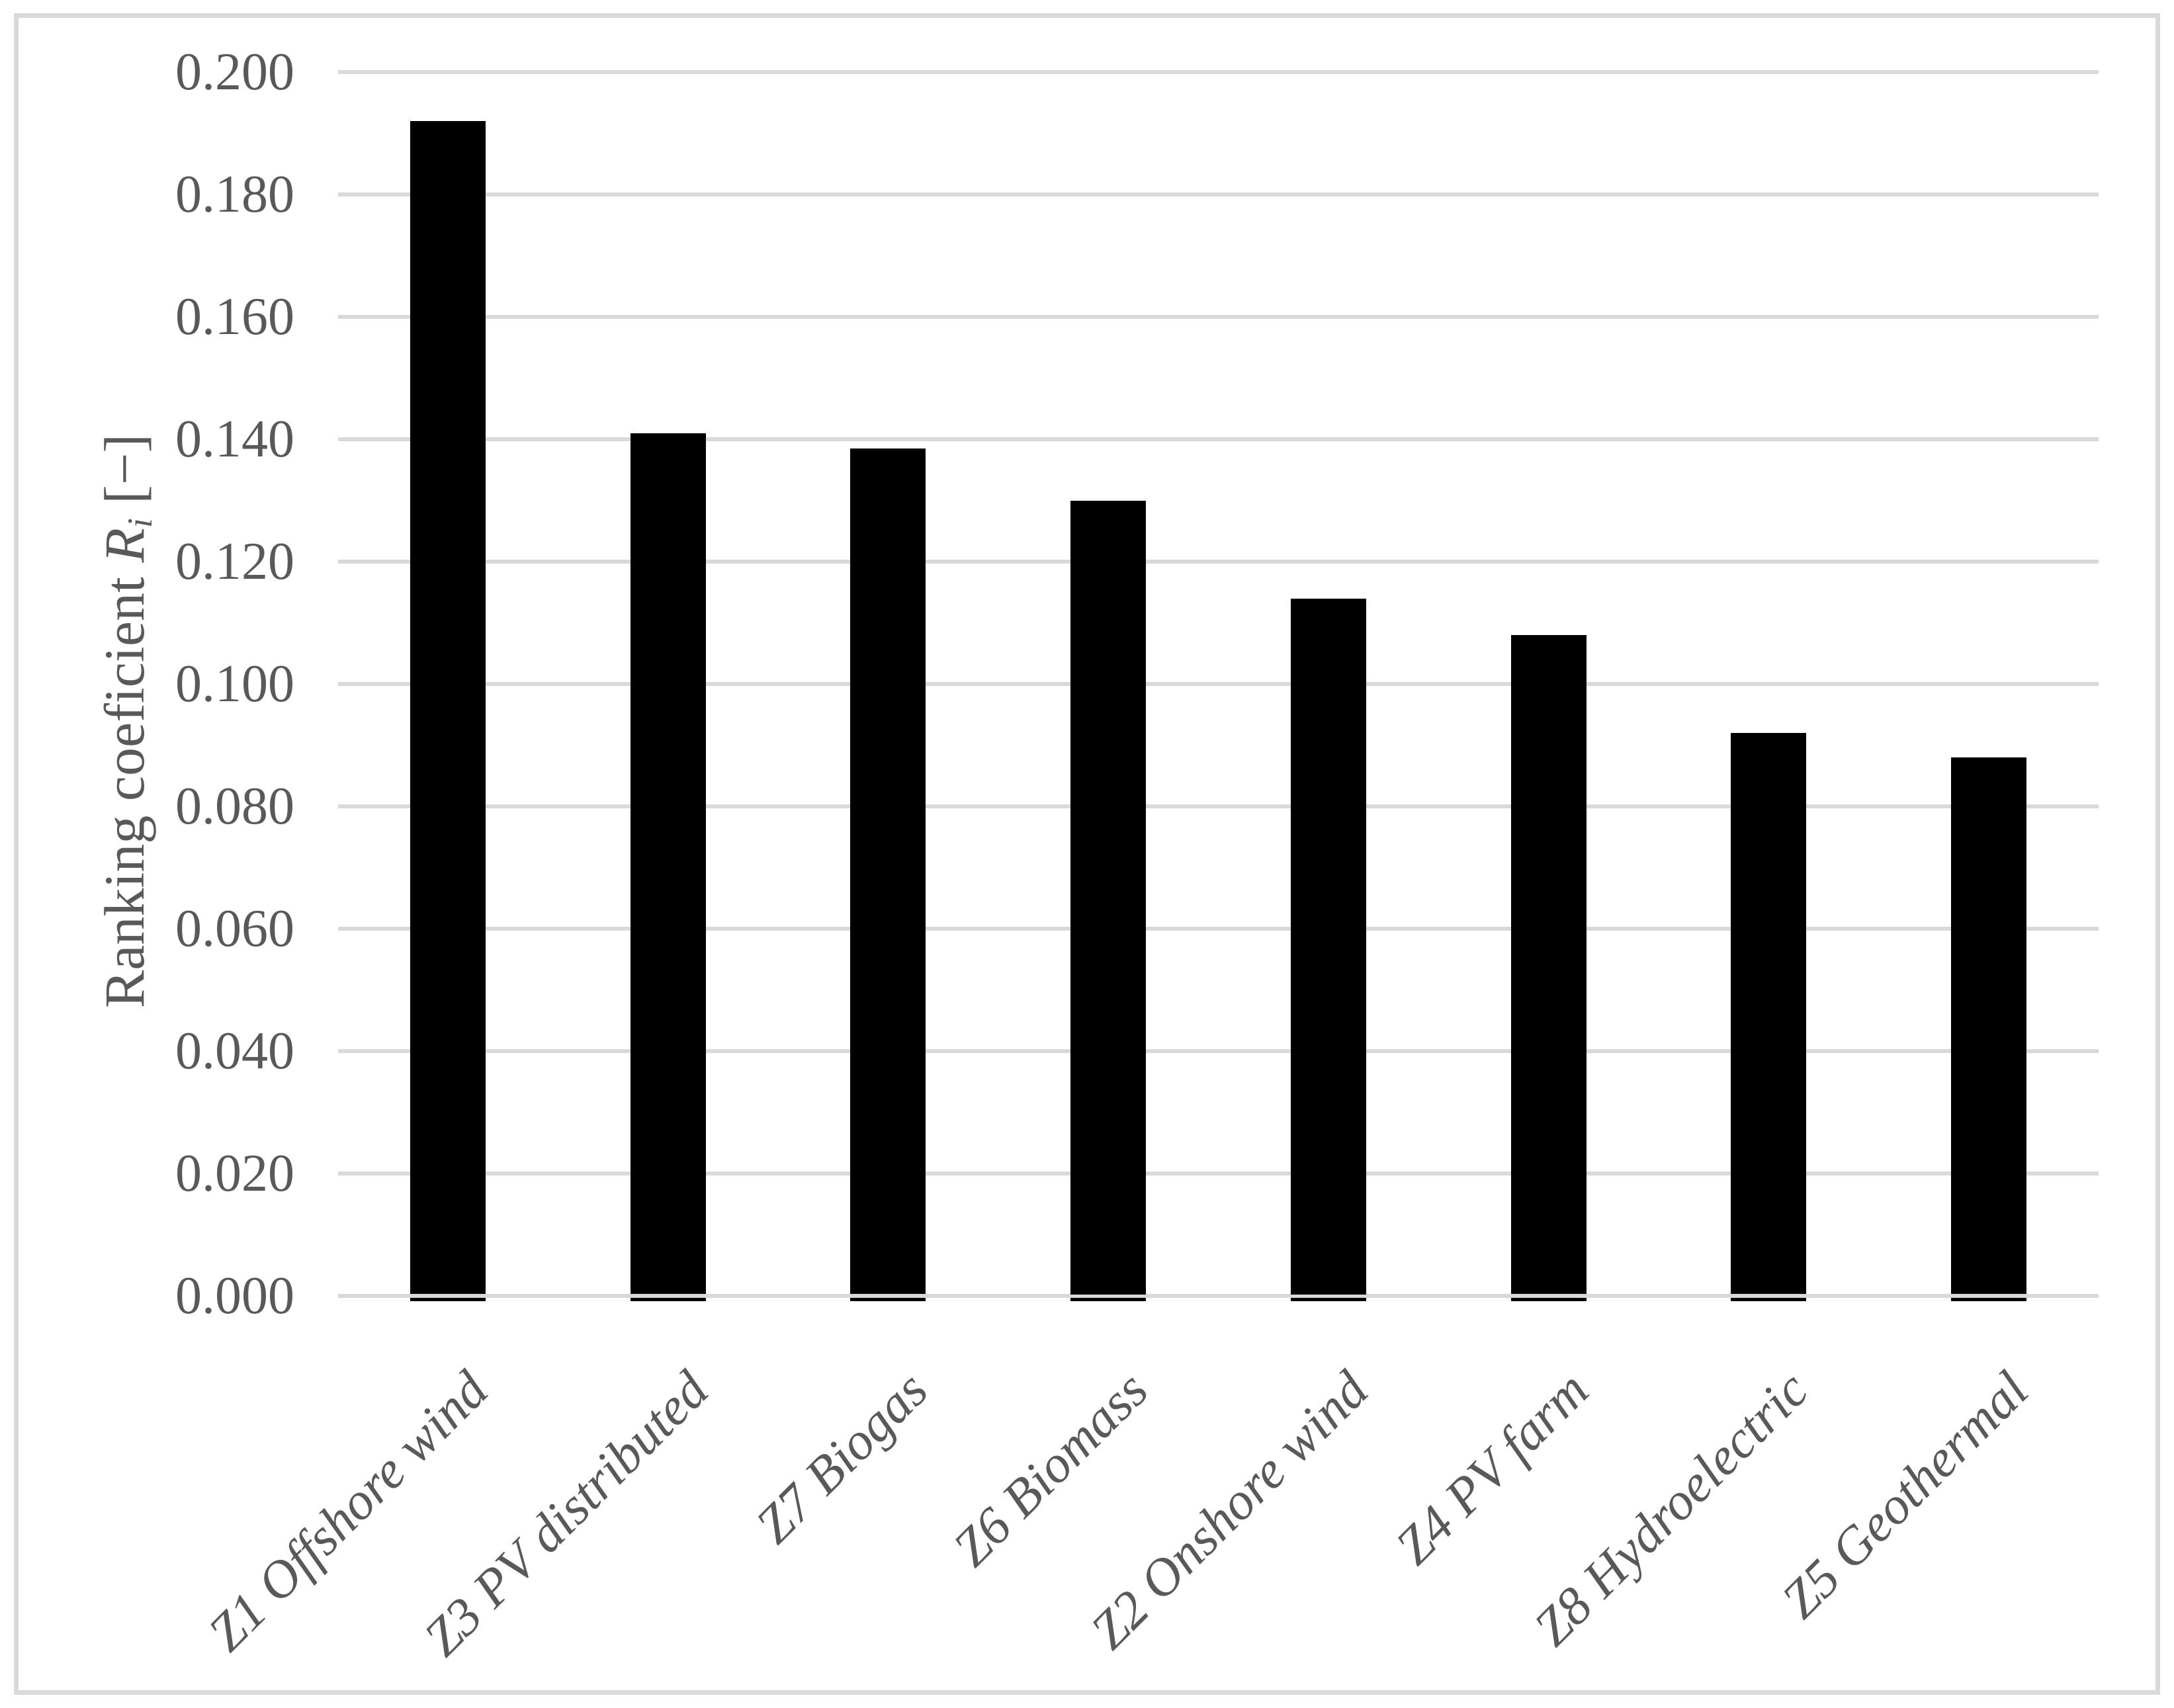 This screenshot has height=1708, width=2174. Describe the element at coordinates (235, 806) in the screenshot. I see `y-axis-tick-label: 0.080` at that location.